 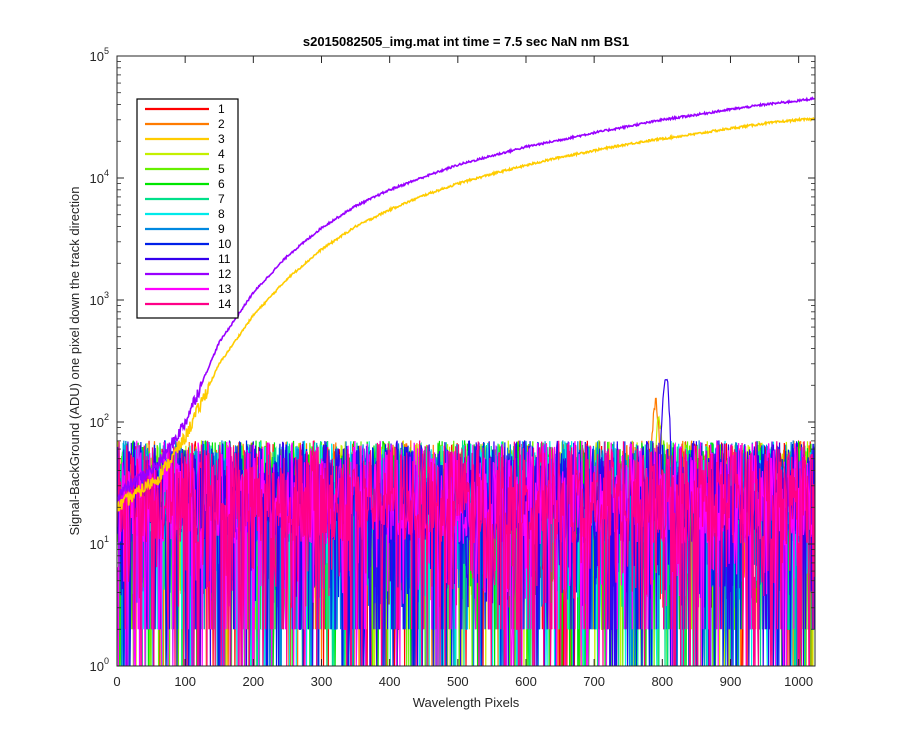 I want to click on x-tick-label-400: 400, so click(x=390, y=681).